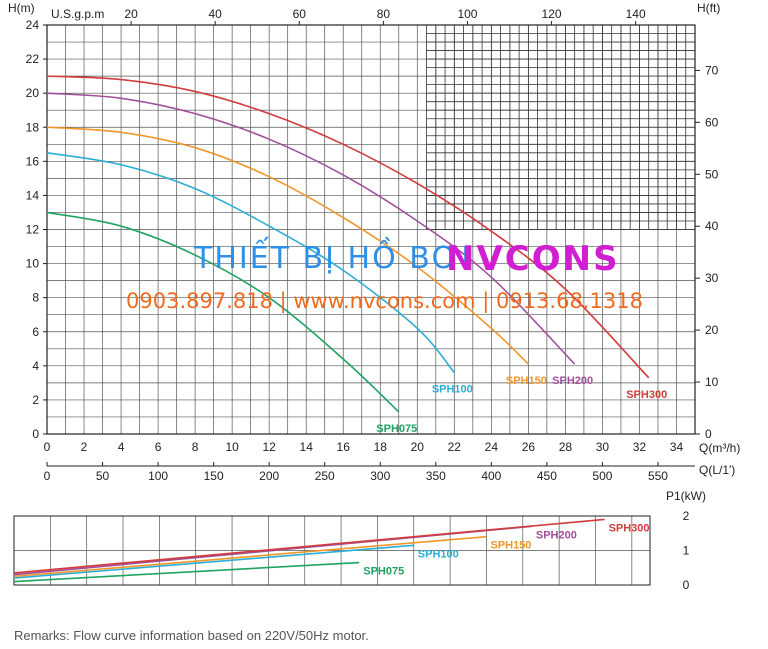 Image resolution: width=768 pixels, height=649 pixels. What do you see at coordinates (640, 447) in the screenshot?
I see `x-tick-label: 32` at bounding box center [640, 447].